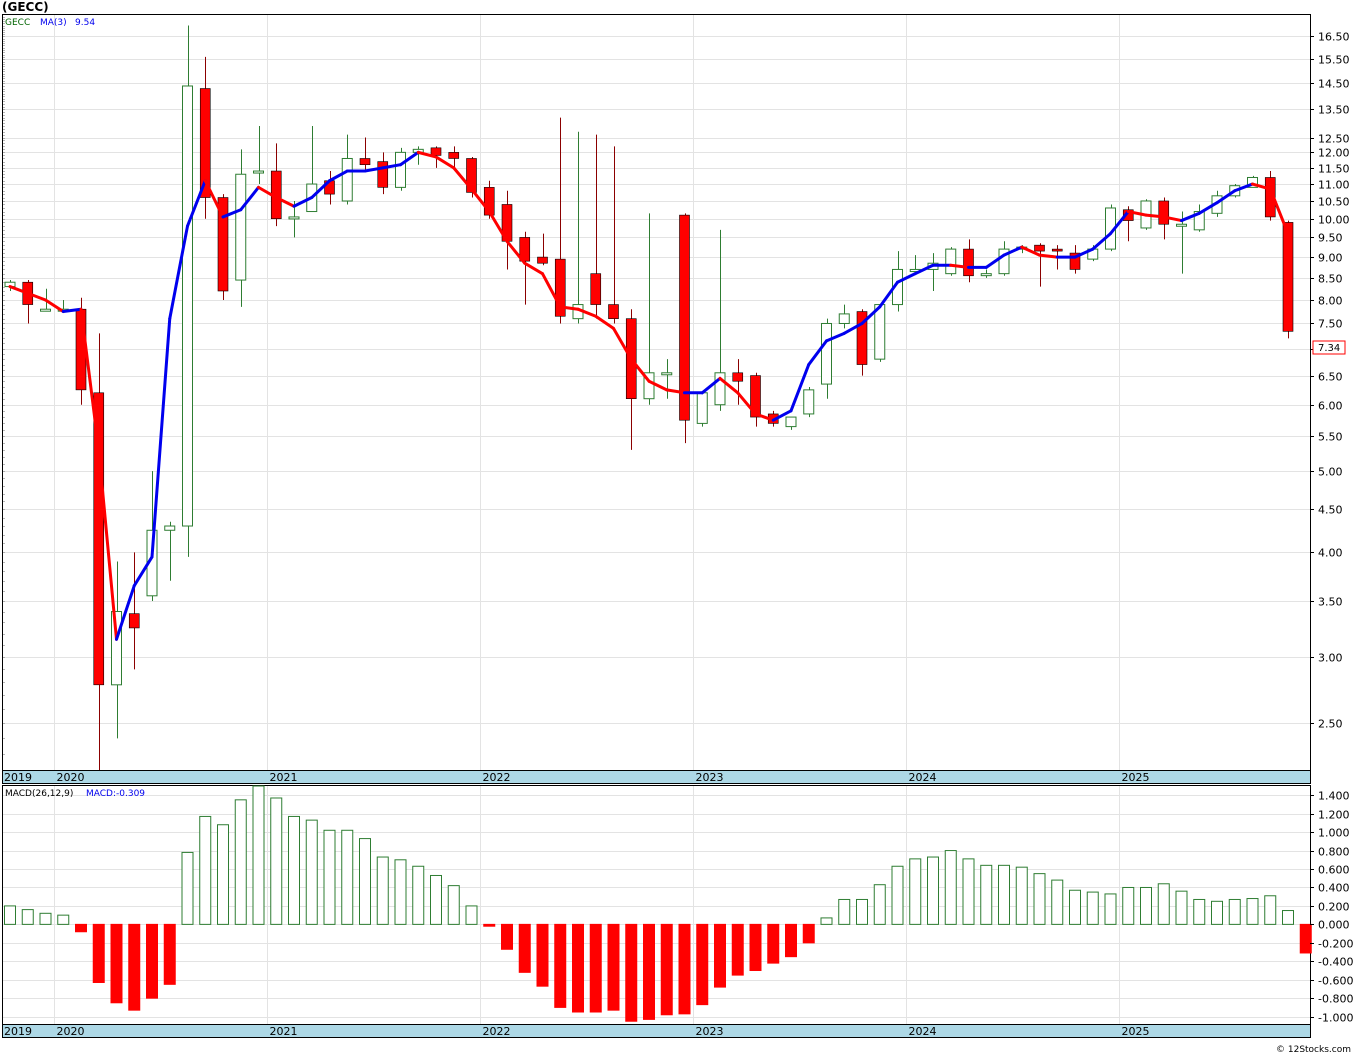 This screenshot has height=1056, width=1360. I want to click on price-tick-label: 3.00, so click(1330, 658).